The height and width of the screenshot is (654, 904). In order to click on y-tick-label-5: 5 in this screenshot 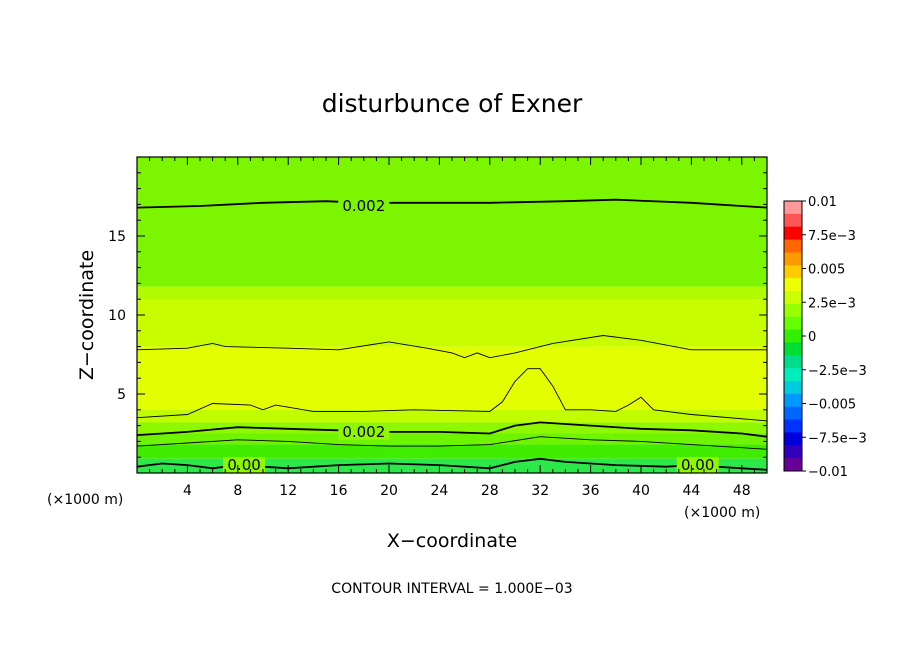, I will do `click(121, 395)`.